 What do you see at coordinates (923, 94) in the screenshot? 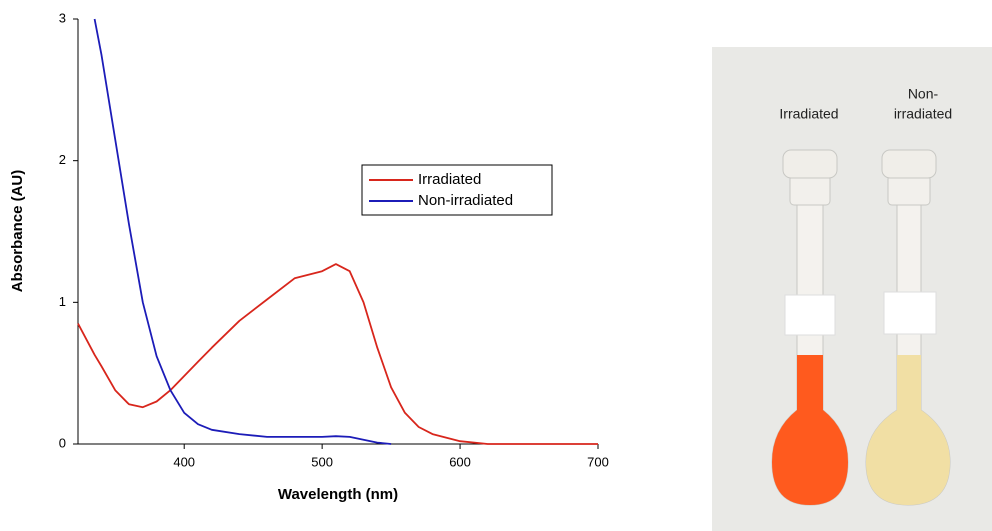
I see `photo-caption: Non-` at bounding box center [923, 94].